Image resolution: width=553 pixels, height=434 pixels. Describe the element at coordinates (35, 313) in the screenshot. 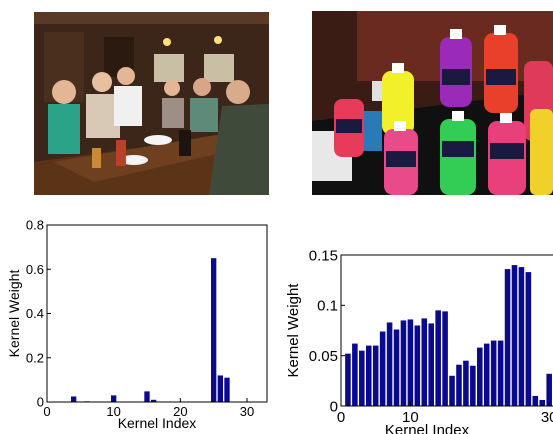

I see `y-tick-label: 0.4` at that location.